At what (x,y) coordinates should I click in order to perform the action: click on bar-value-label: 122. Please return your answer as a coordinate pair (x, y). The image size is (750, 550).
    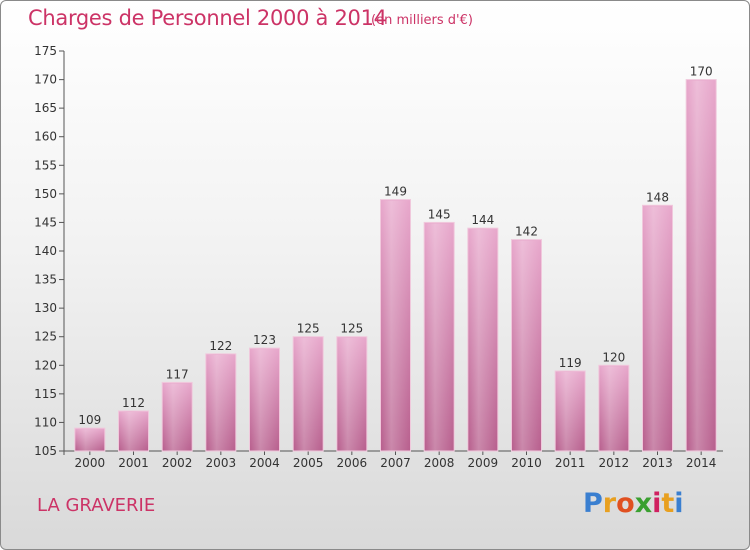
    Looking at the image, I should click on (220, 346).